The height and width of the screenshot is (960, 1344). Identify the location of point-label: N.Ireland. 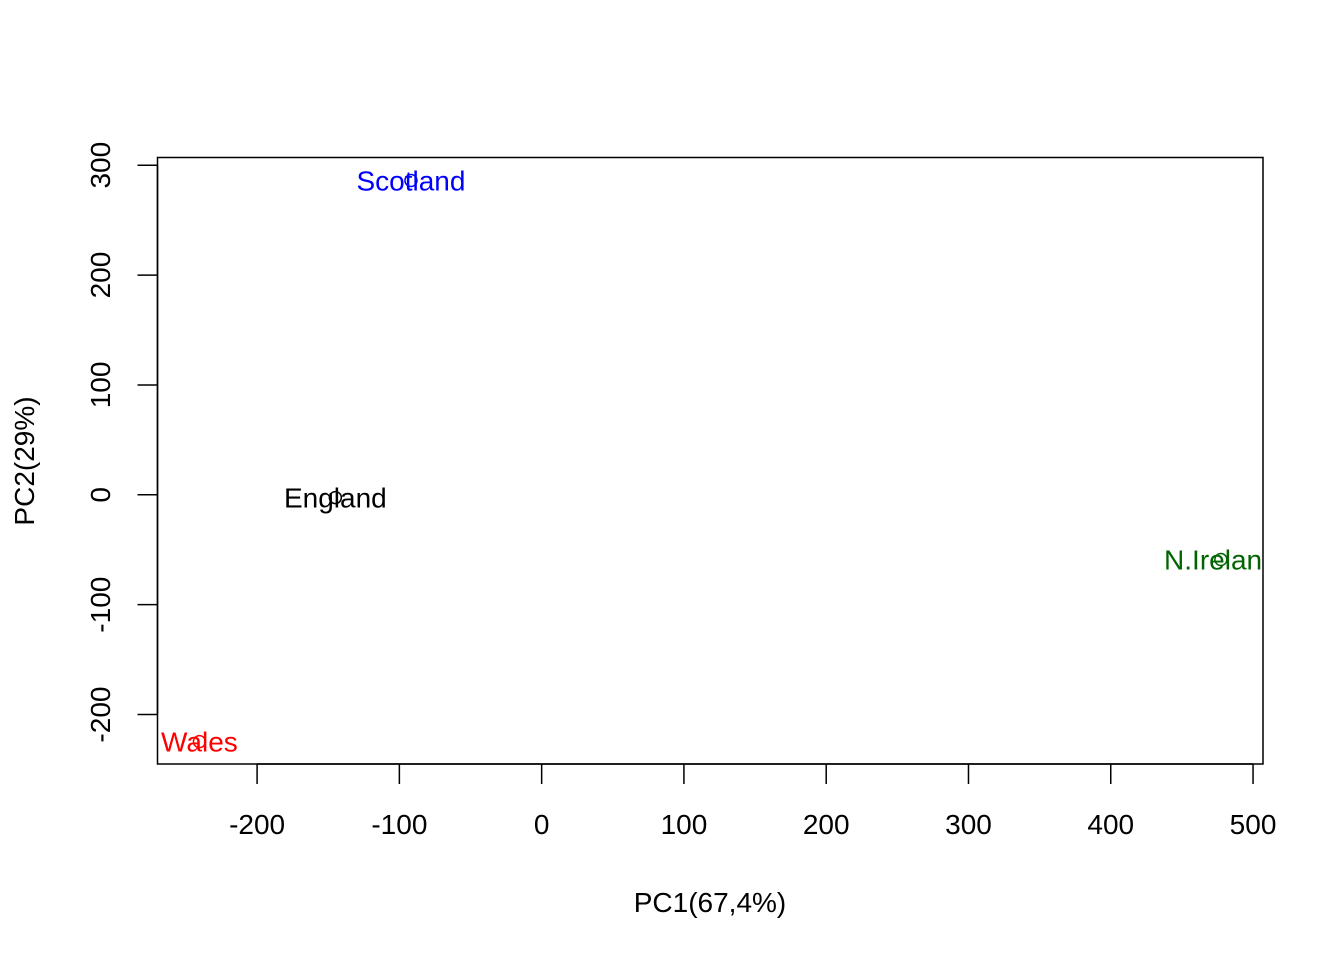
(1221, 560).